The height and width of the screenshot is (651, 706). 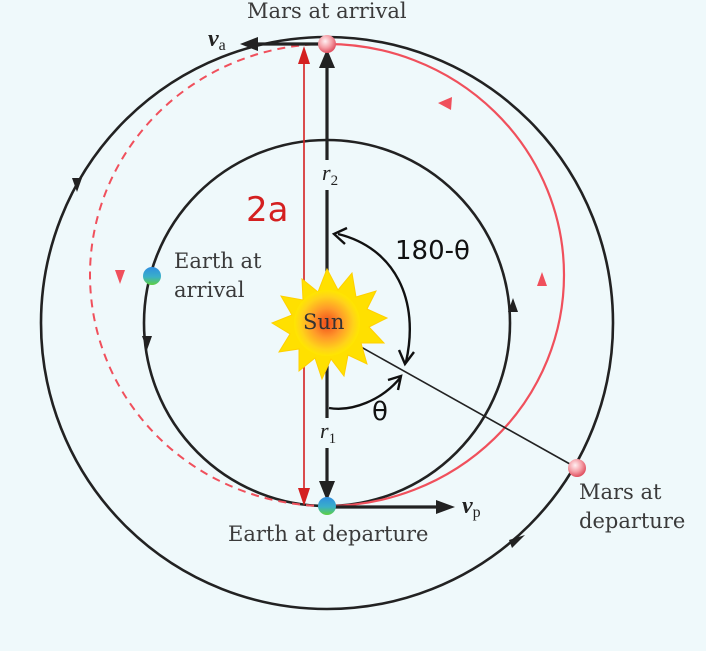 I want to click on mars-at-departure-label-line1: Mars at, so click(x=620, y=492).